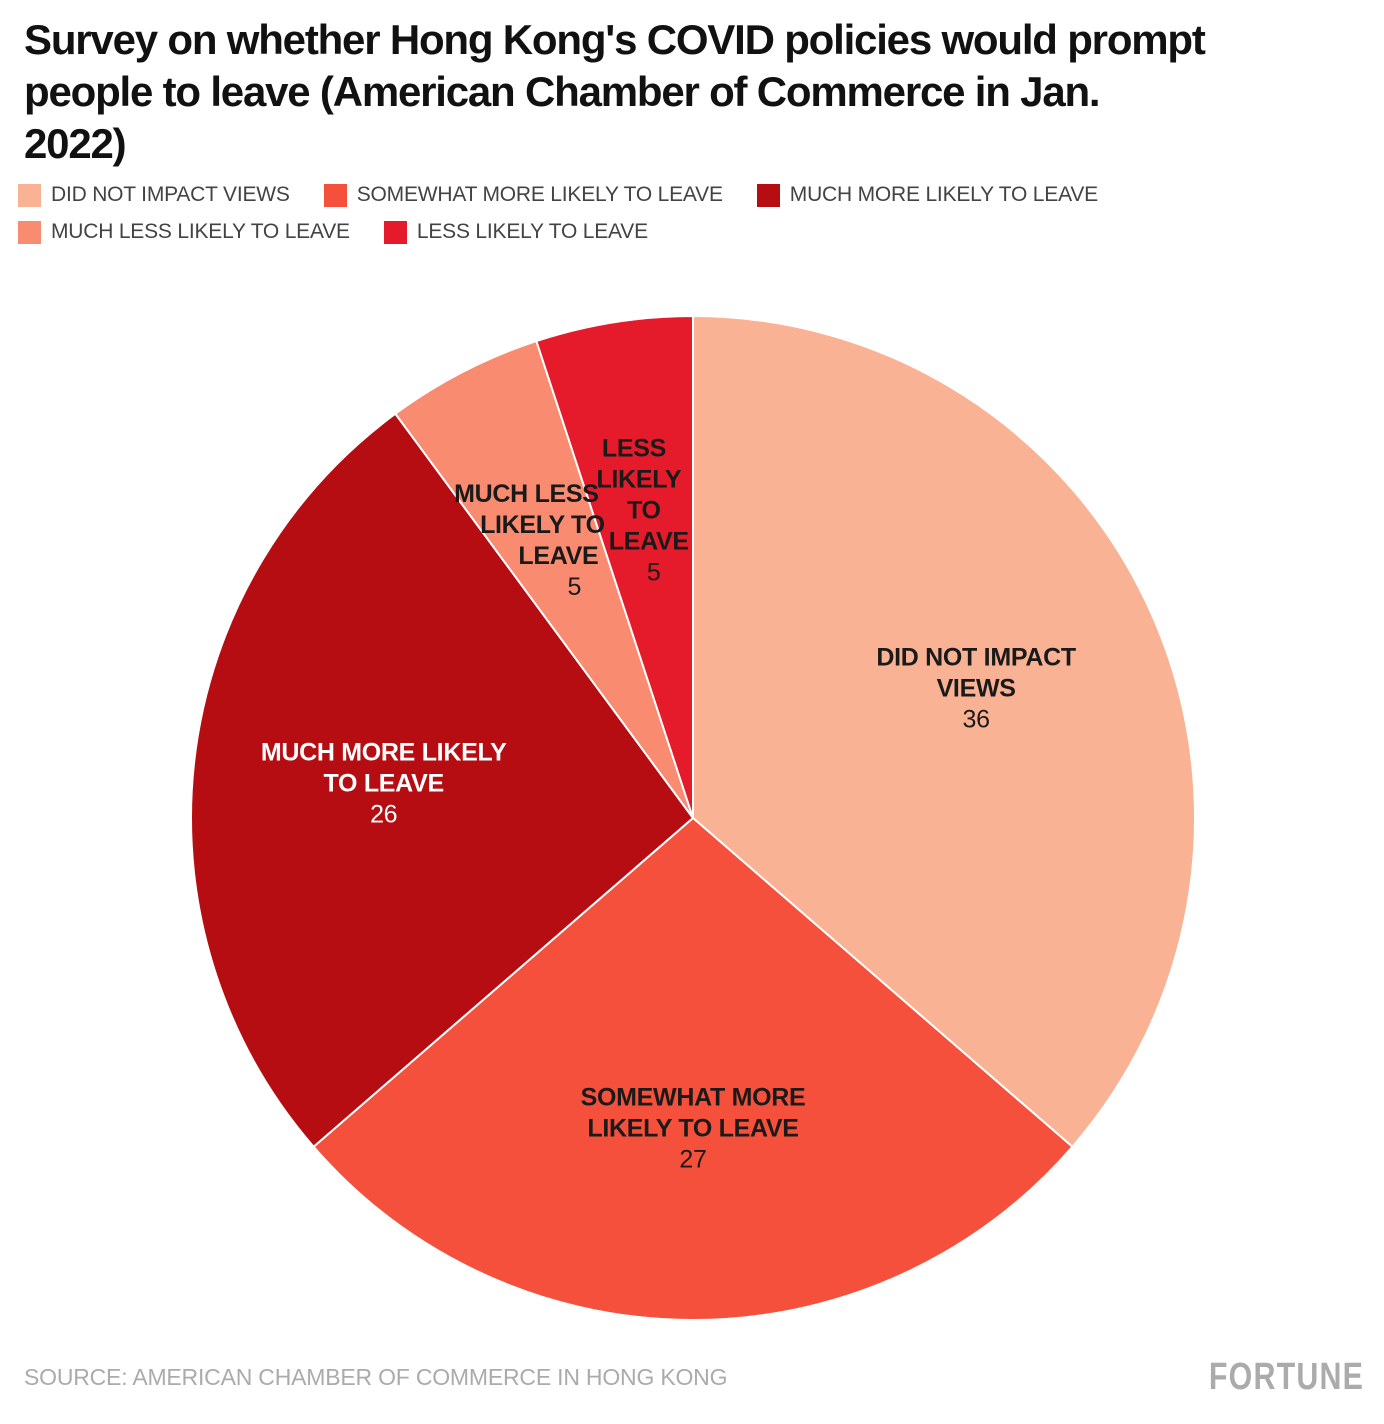 The width and height of the screenshot is (1384, 1424). What do you see at coordinates (170, 194) in the screenshot?
I see `legend-label: DID NOT IMPACT VIEWS` at bounding box center [170, 194].